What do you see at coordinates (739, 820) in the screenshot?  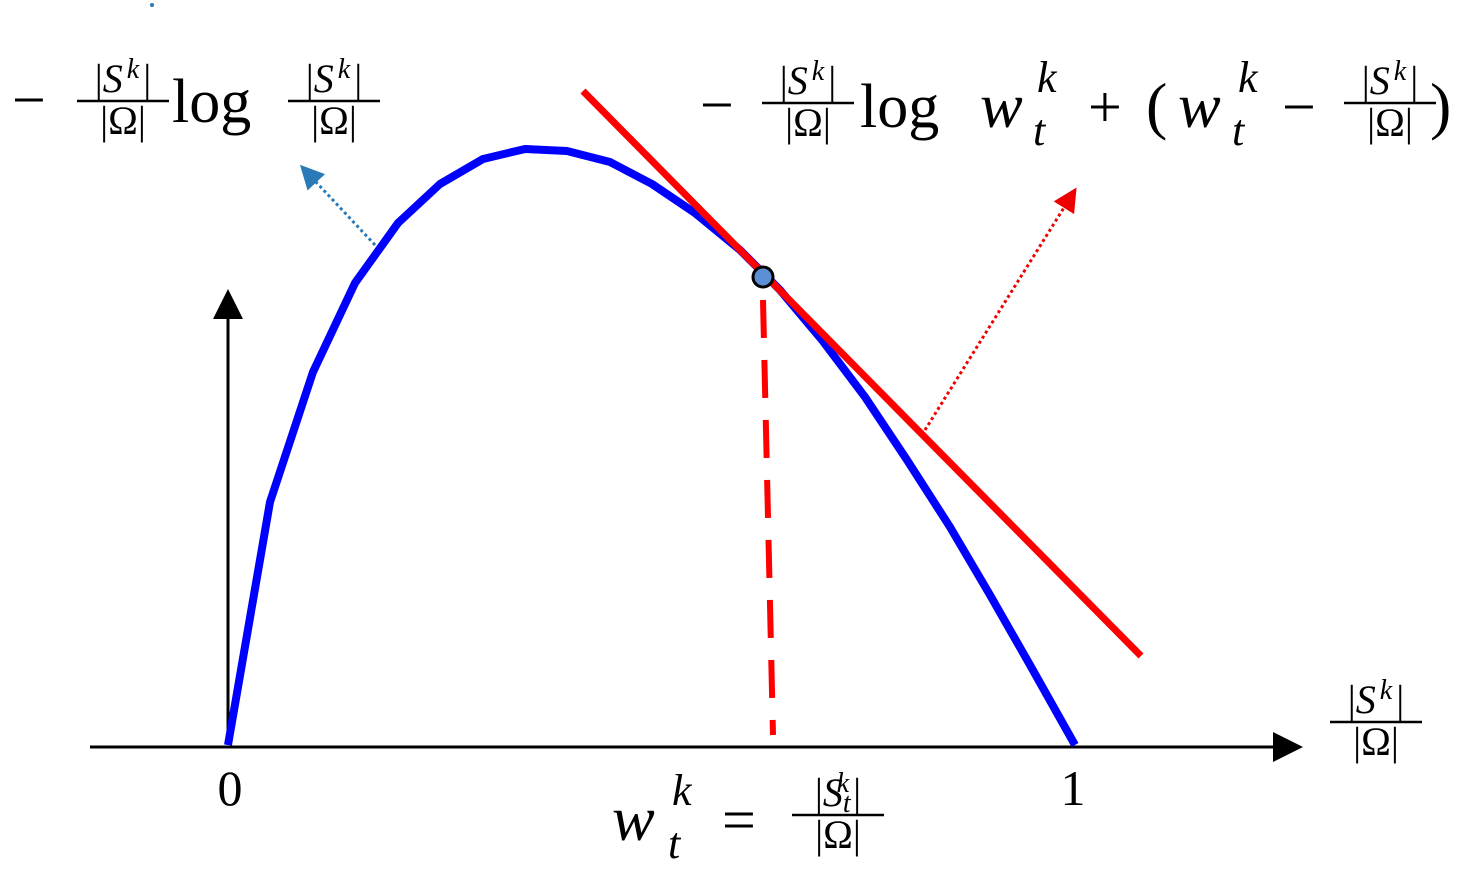 I see `math-text: =` at bounding box center [739, 820].